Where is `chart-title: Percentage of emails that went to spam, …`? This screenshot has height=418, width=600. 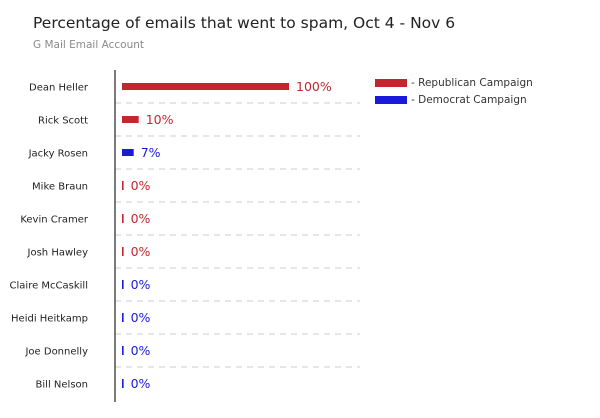
chart-title: Percentage of emails that went to spam, … is located at coordinates (244, 23).